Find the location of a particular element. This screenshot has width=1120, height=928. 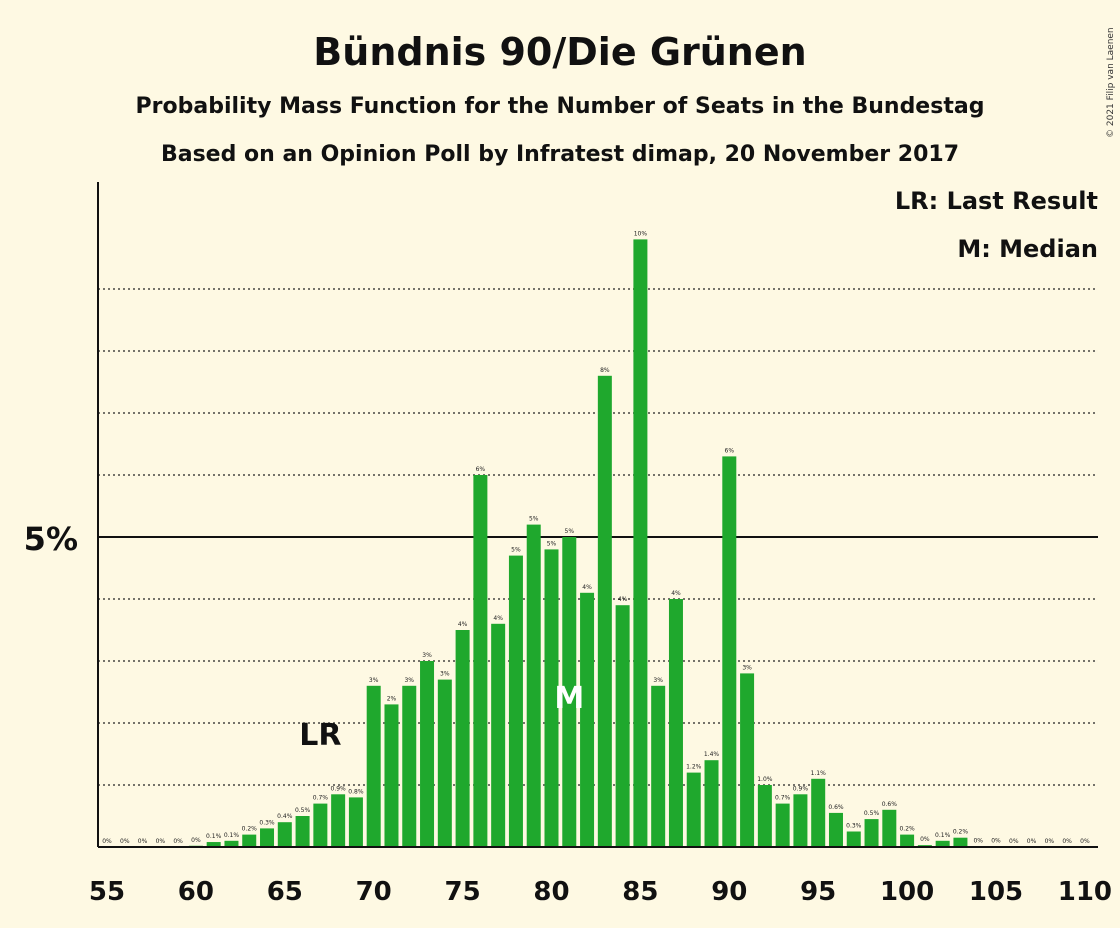

legend-last-result: LR: Last Result is located at coordinates (996, 201).